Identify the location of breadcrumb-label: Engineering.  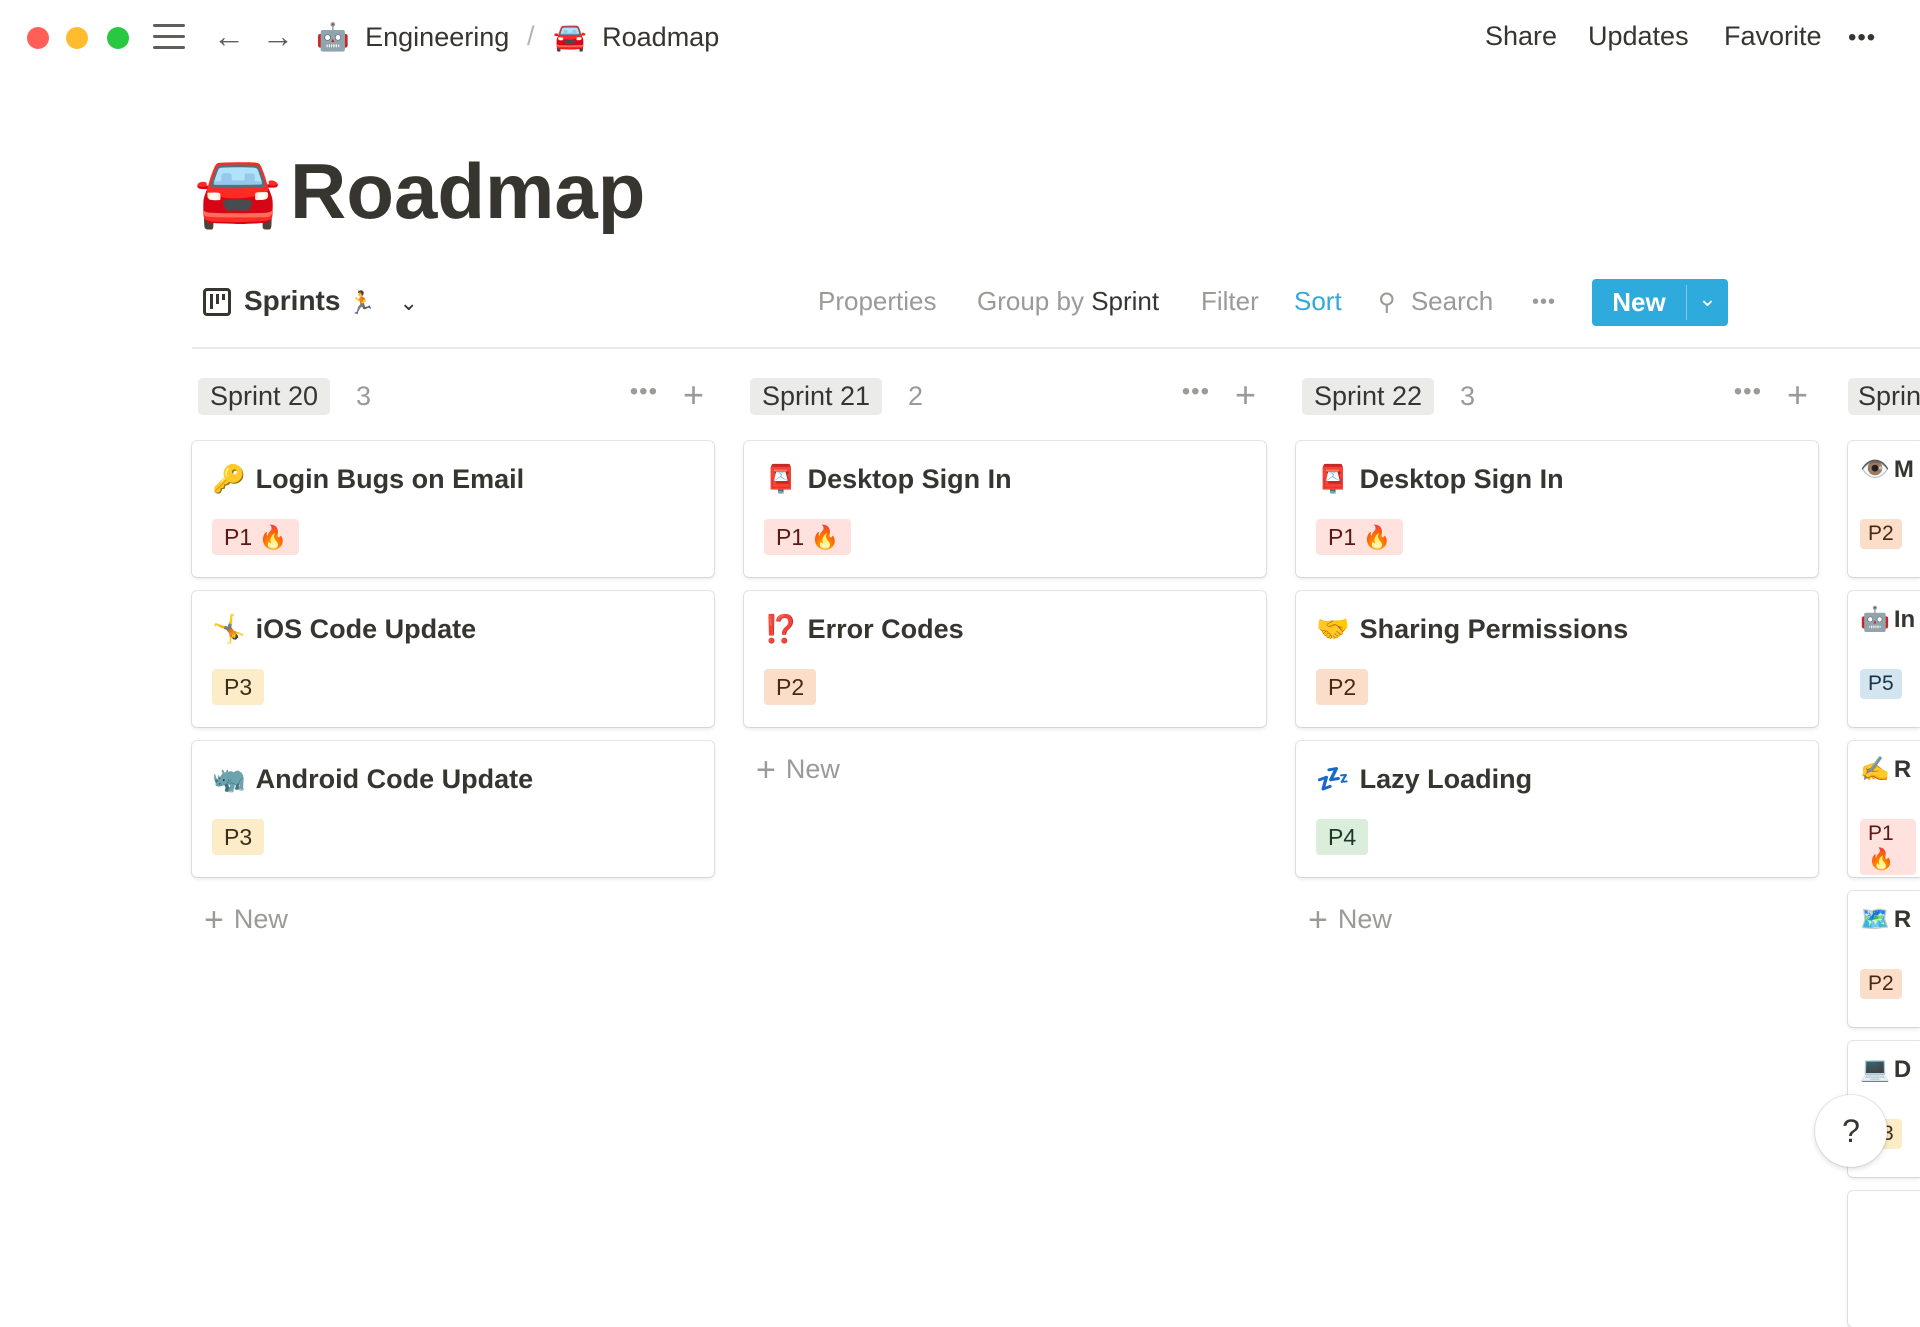
(437, 37).